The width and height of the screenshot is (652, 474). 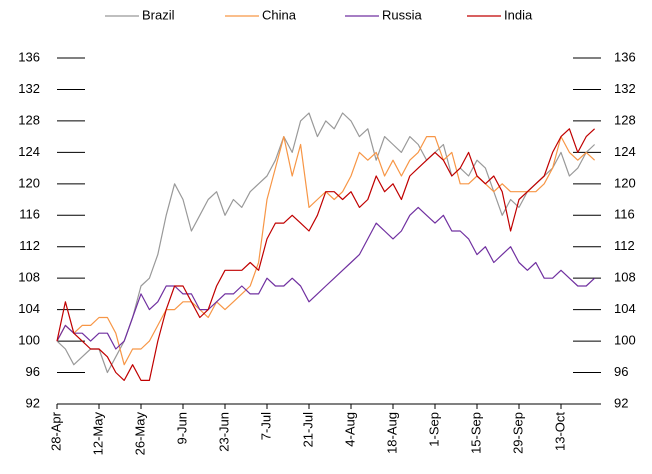 I want to click on x-tick-label: 18-Aug, so click(x=391, y=433).